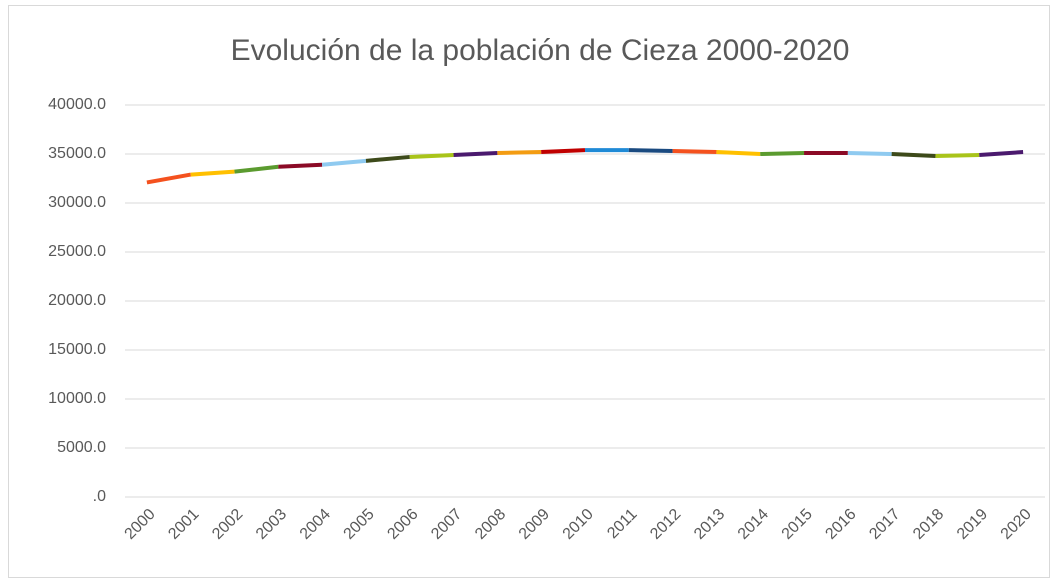  I want to click on y-tick-label: 20000.0, so click(77, 300).